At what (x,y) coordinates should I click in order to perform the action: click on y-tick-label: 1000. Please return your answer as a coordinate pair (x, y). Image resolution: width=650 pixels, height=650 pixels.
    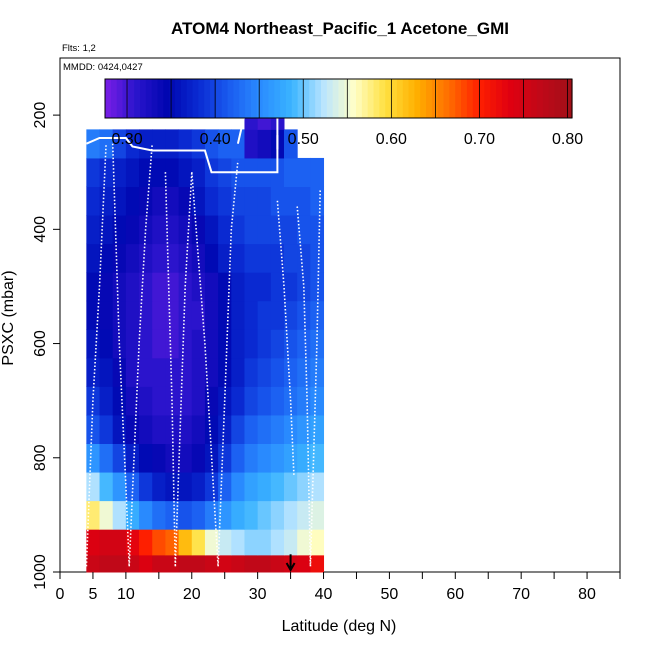
    Looking at the image, I should click on (40, 572).